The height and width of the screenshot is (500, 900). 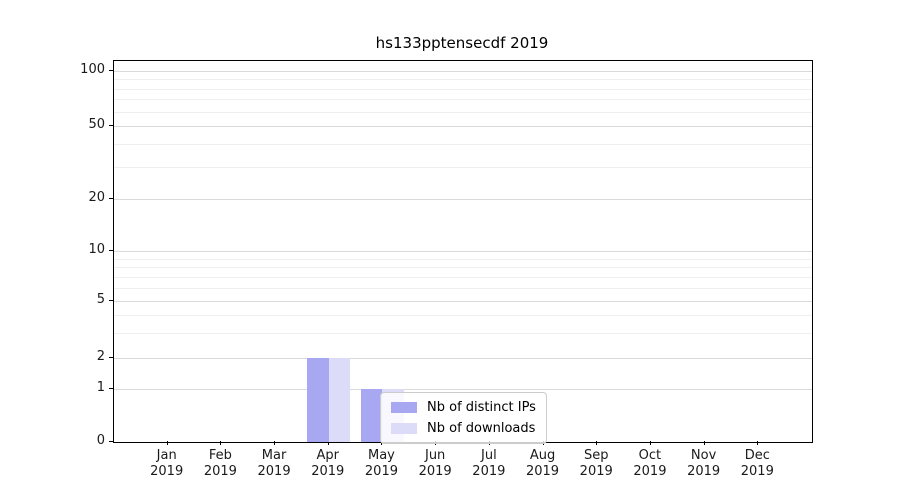 What do you see at coordinates (339, 400) in the screenshot?
I see `bar-downloads` at bounding box center [339, 400].